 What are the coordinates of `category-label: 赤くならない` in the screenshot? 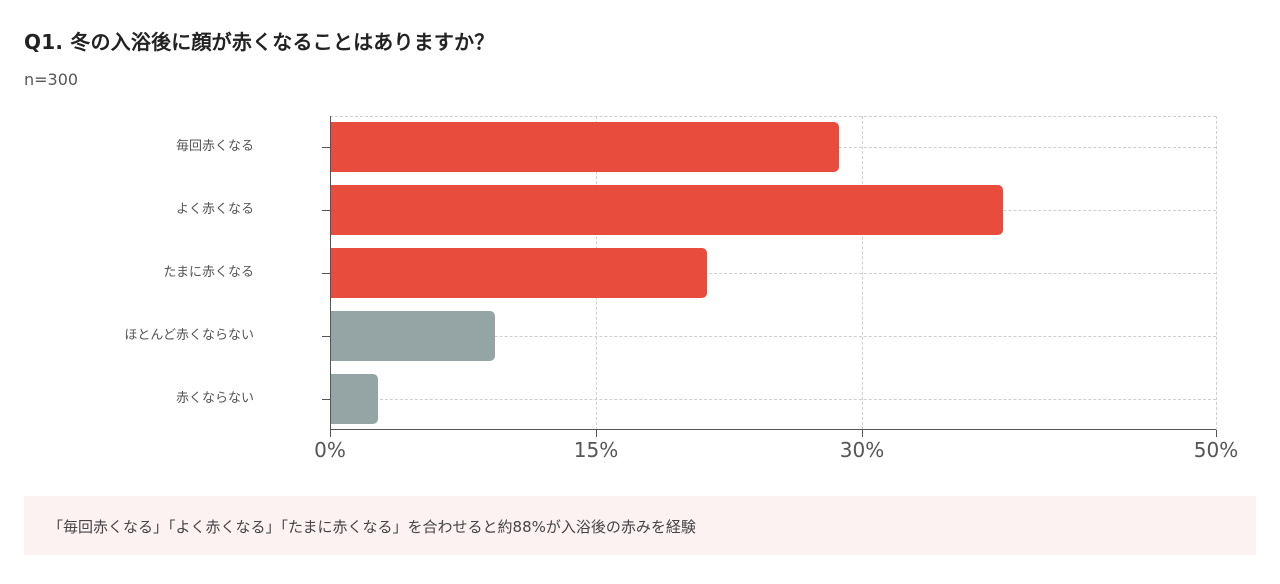 It's located at (214, 398).